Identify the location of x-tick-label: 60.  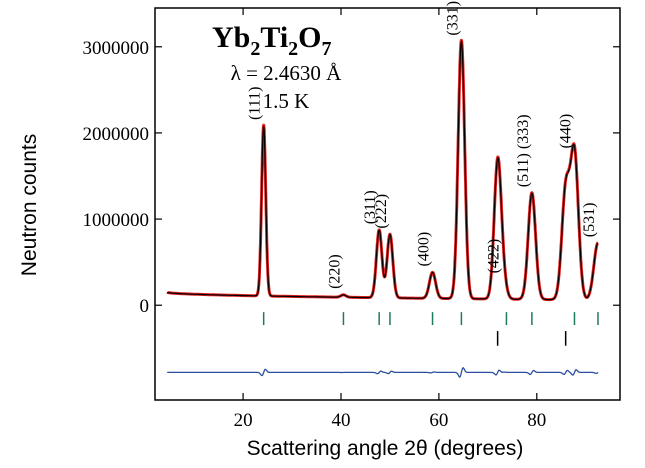
(438, 420).